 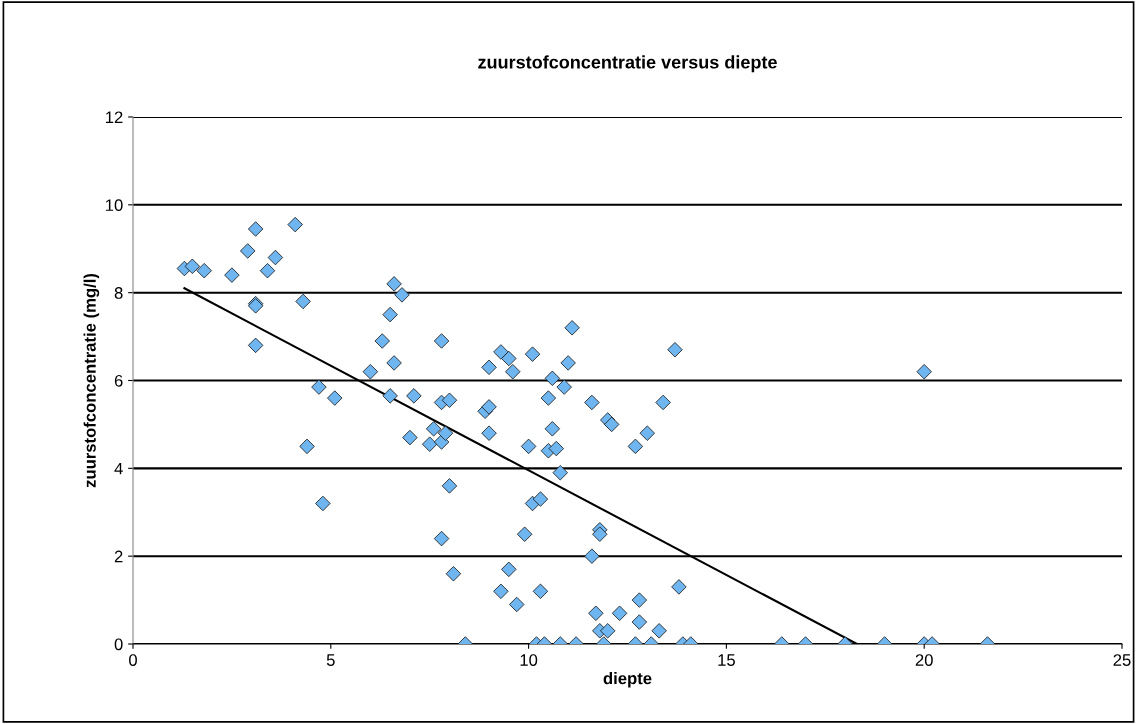 What do you see at coordinates (118, 380) in the screenshot?
I see `y-tick-label: 6` at bounding box center [118, 380].